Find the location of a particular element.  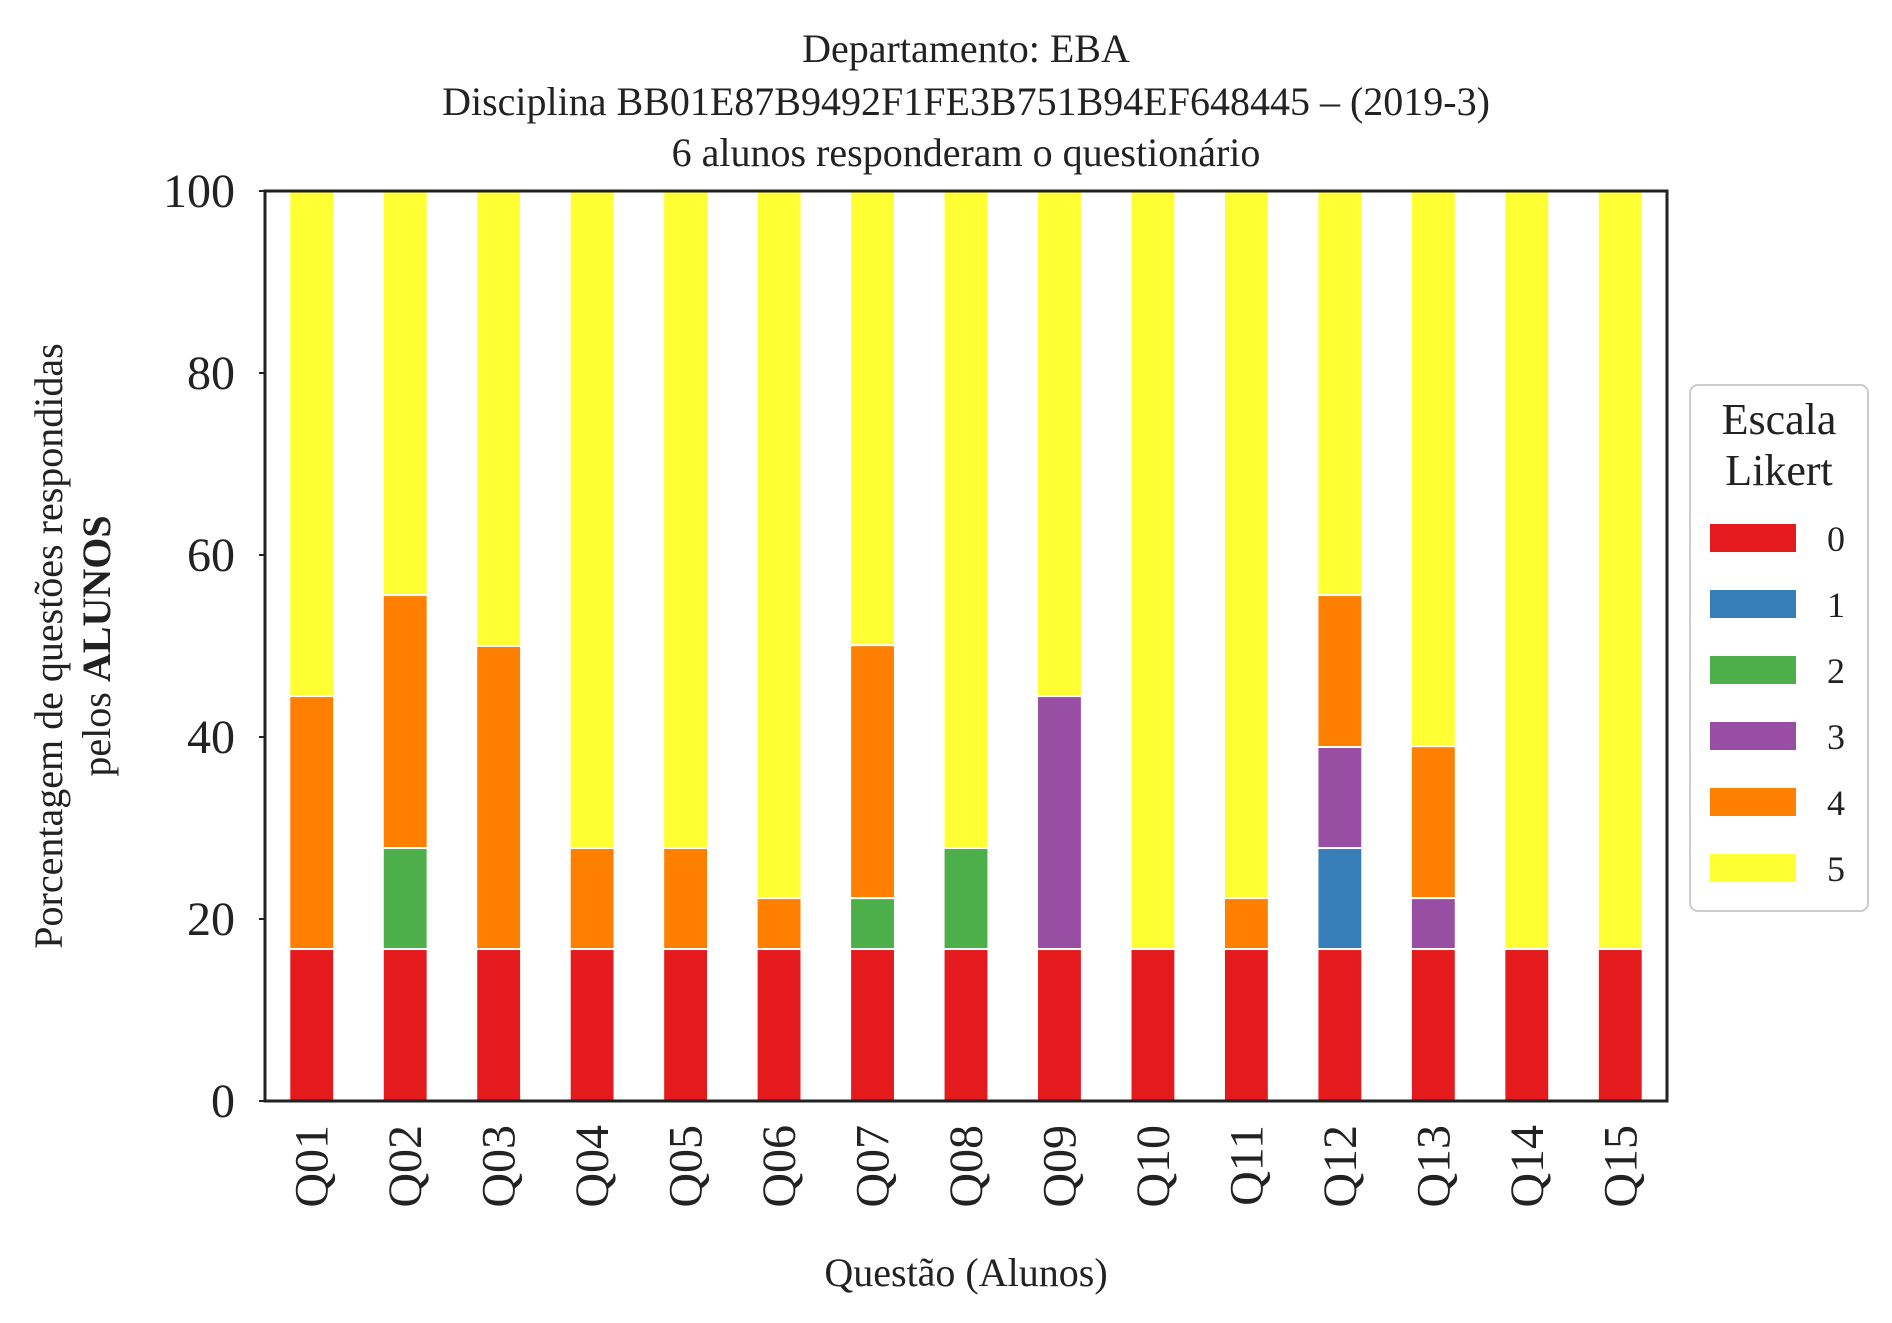

legend-label-0: 0 is located at coordinates (1836, 539).